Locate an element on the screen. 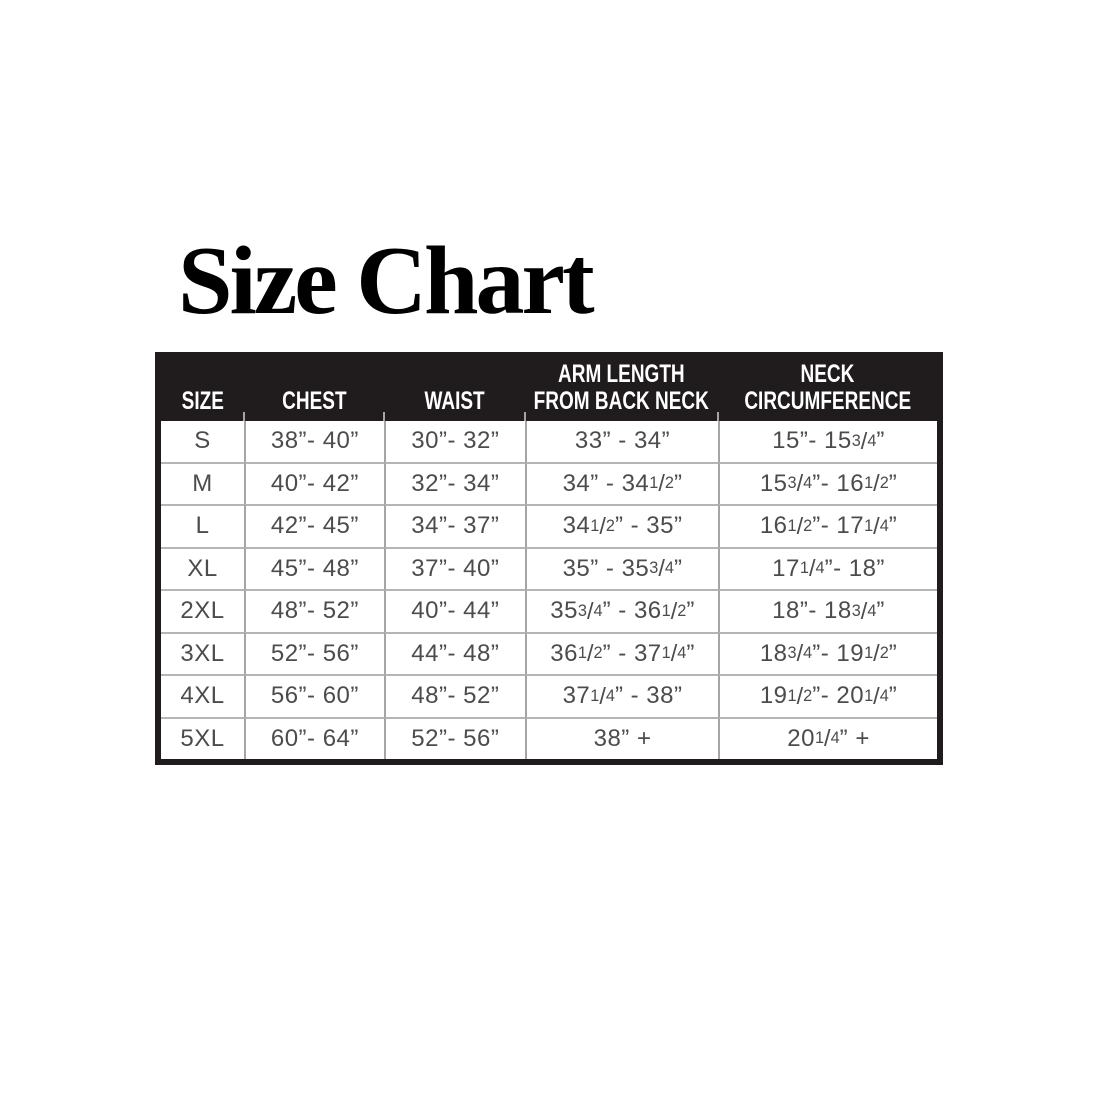  cell-chest: 38”- 40” is located at coordinates (314, 441).